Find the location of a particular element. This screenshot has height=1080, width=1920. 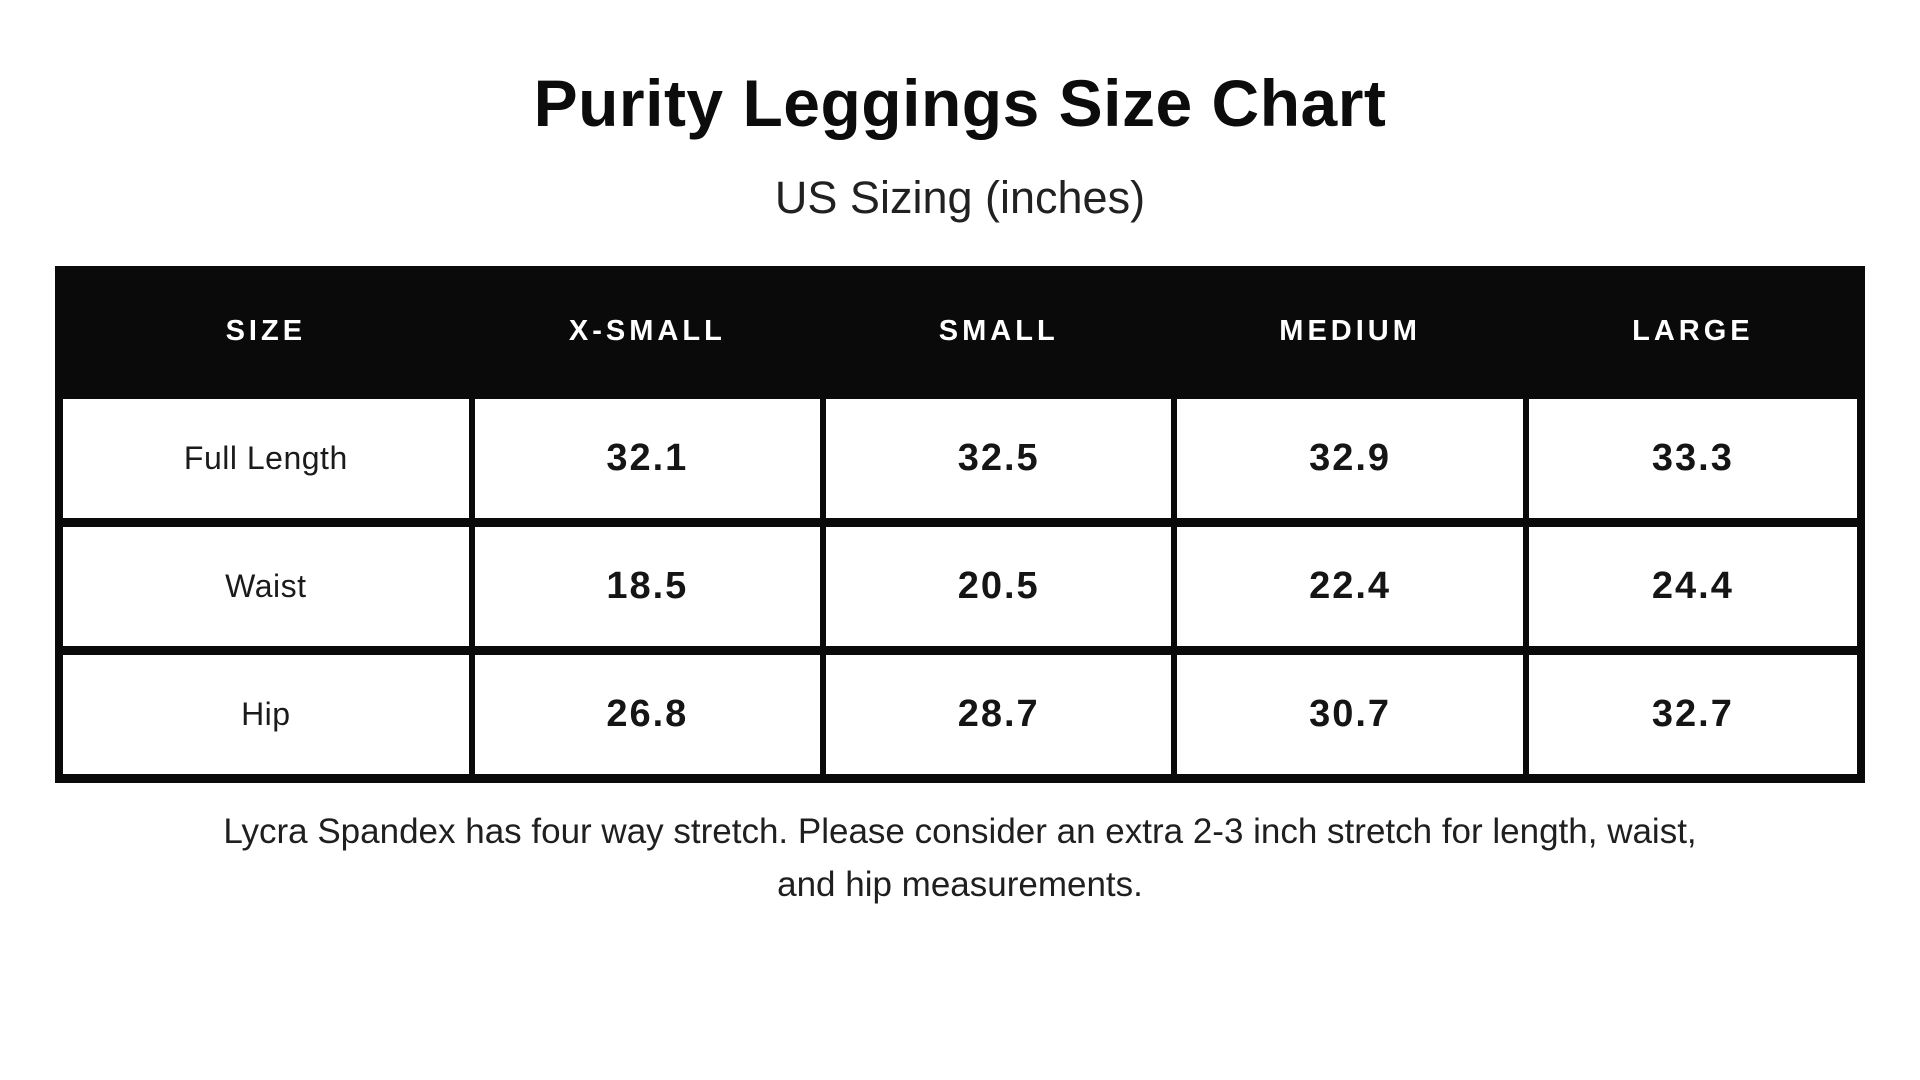

cell-hip-medium: 30.7 is located at coordinates (1350, 714).